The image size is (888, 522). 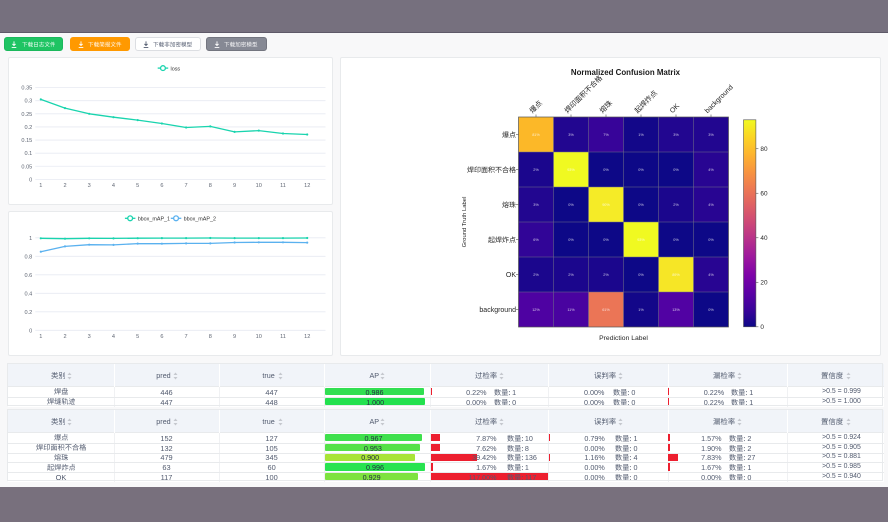 I want to click on svg-text: loss, so click(x=176, y=69).